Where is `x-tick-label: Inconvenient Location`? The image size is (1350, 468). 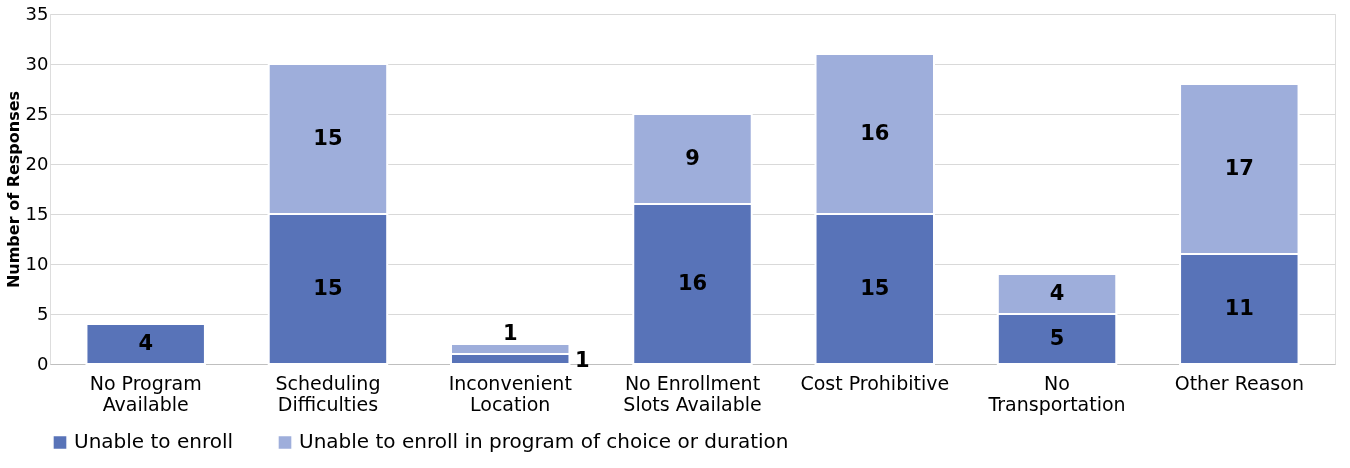
x-tick-label: Inconvenient Location is located at coordinates (510, 393).